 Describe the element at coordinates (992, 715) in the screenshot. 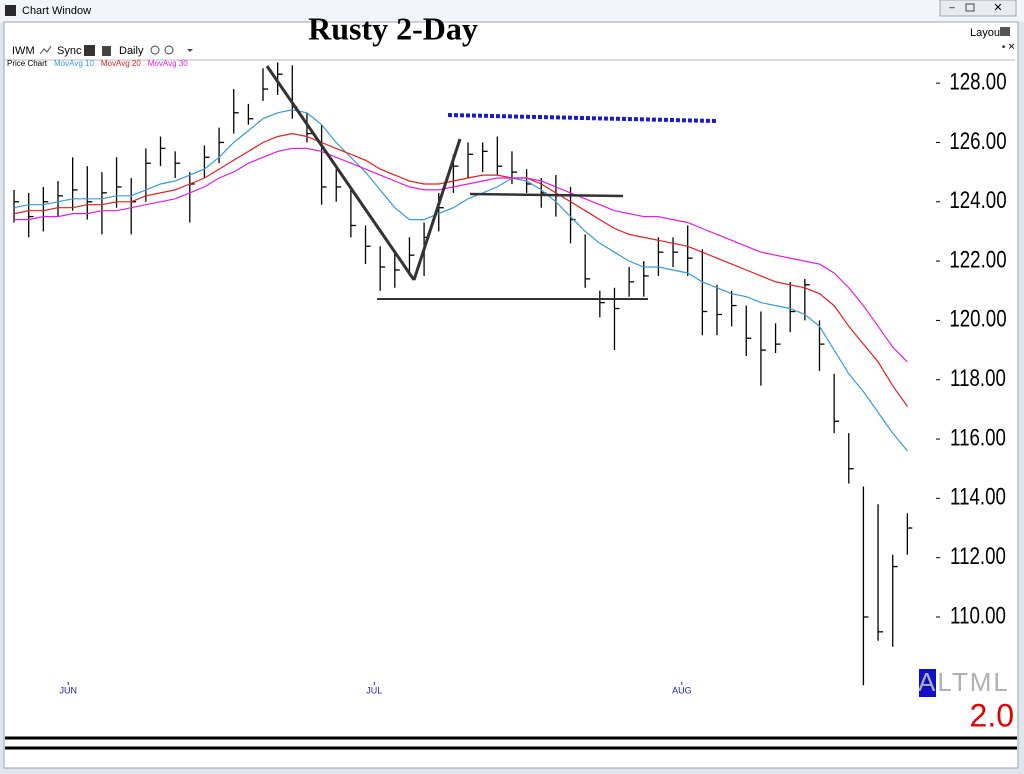

I see `indicator-value: 2.0` at that location.